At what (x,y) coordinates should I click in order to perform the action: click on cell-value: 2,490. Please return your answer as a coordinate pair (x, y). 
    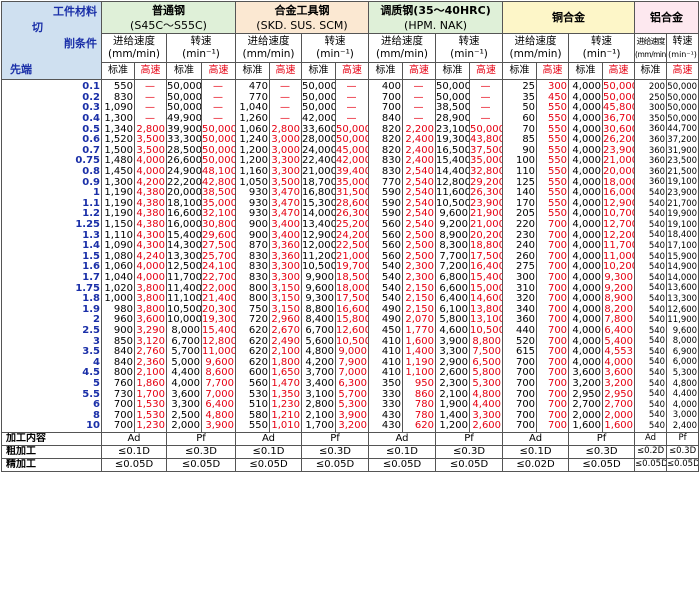
    Looking at the image, I should click on (285, 341).